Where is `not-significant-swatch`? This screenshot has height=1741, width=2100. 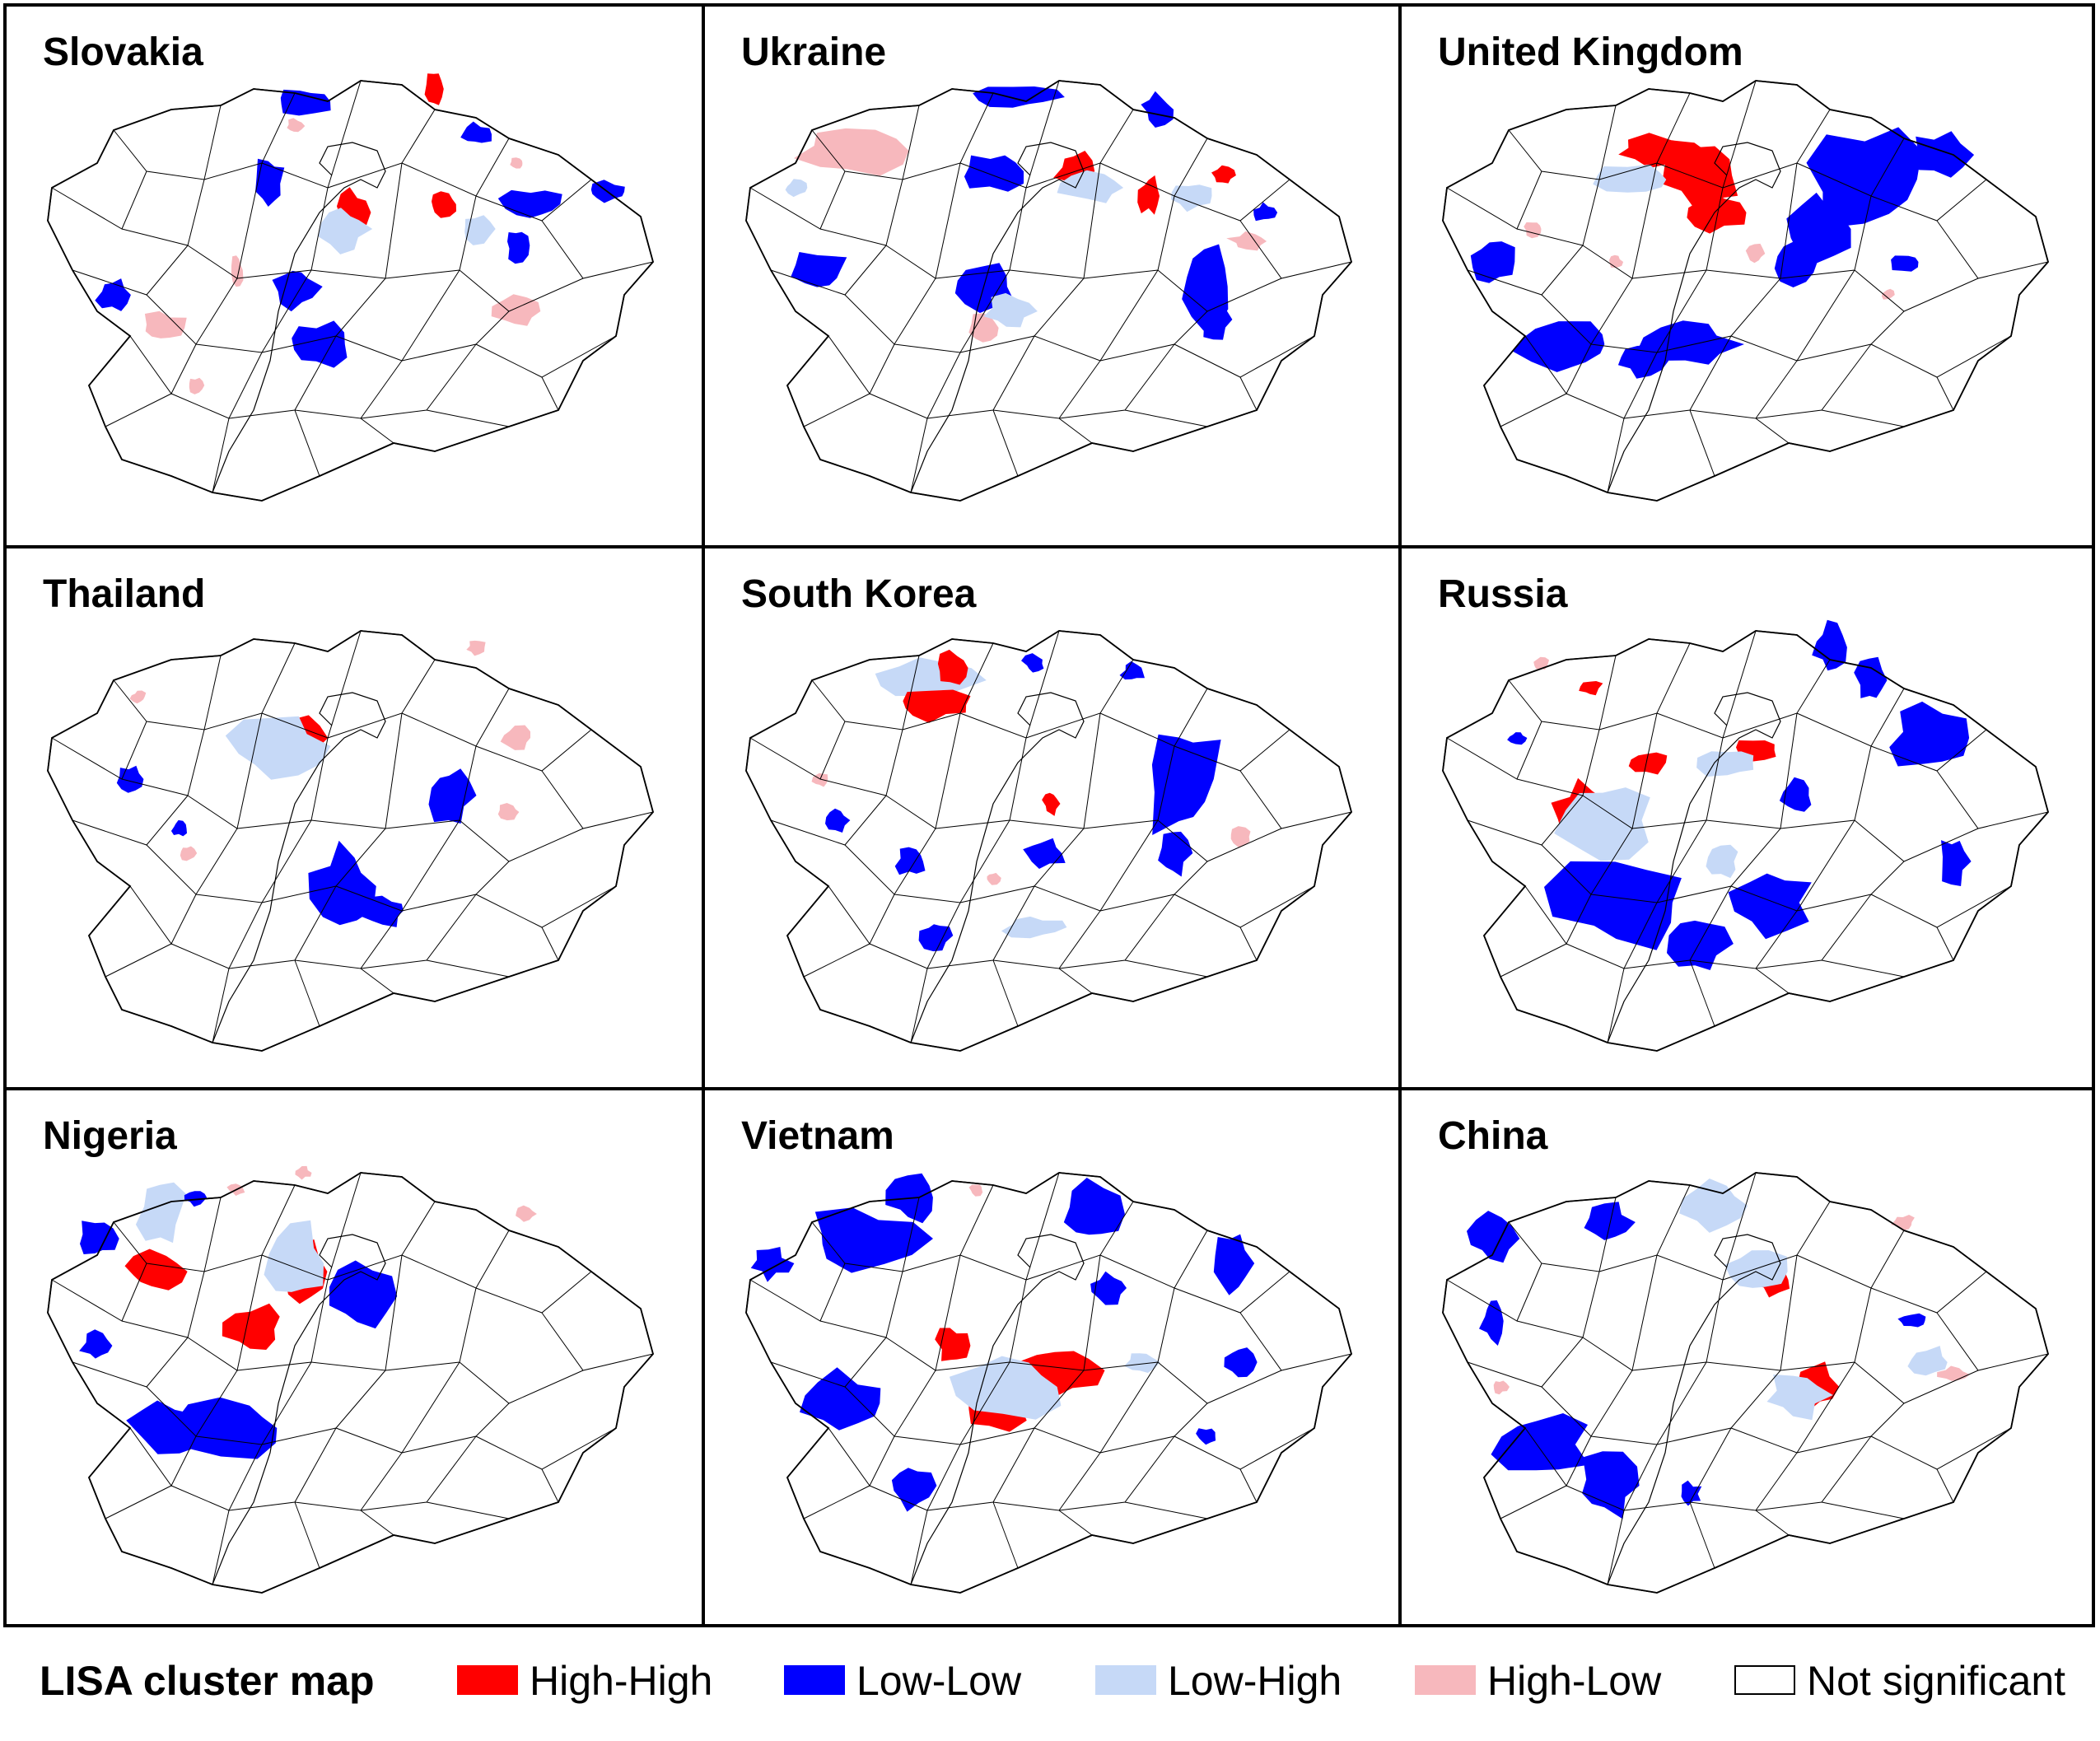 not-significant-swatch is located at coordinates (1764, 1680).